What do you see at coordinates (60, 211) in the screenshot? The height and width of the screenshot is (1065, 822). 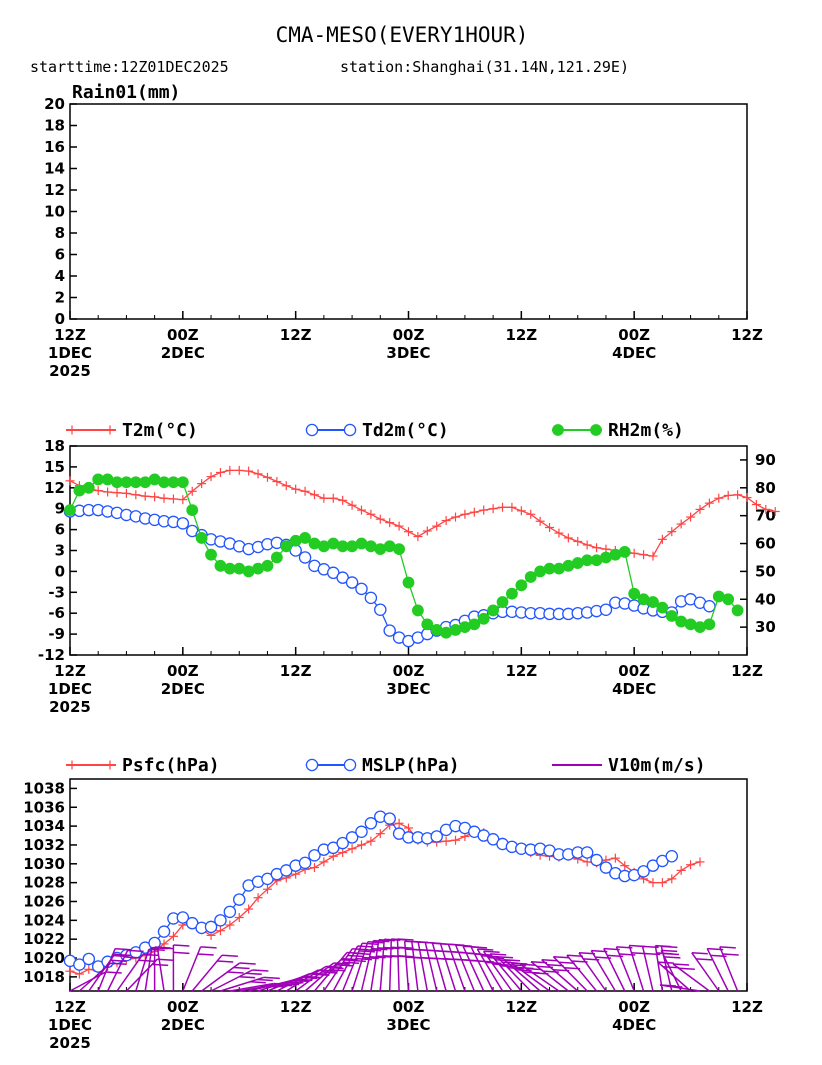 I see `rain-y-axis: 0 2 4 6 8 10 12 14 16 18 20` at bounding box center [60, 211].